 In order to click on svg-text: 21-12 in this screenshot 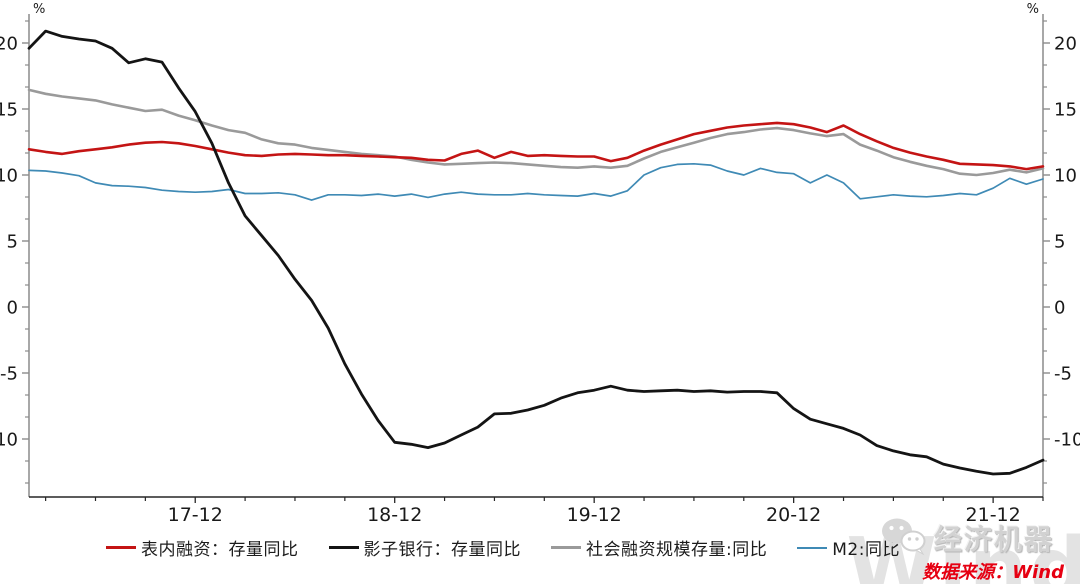, I will do `click(993, 515)`.